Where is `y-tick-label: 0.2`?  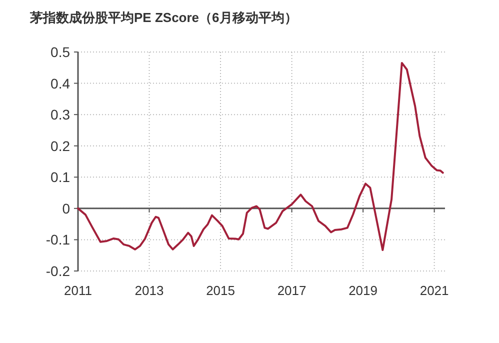 y-tick-label: 0.2 is located at coordinates (60, 146).